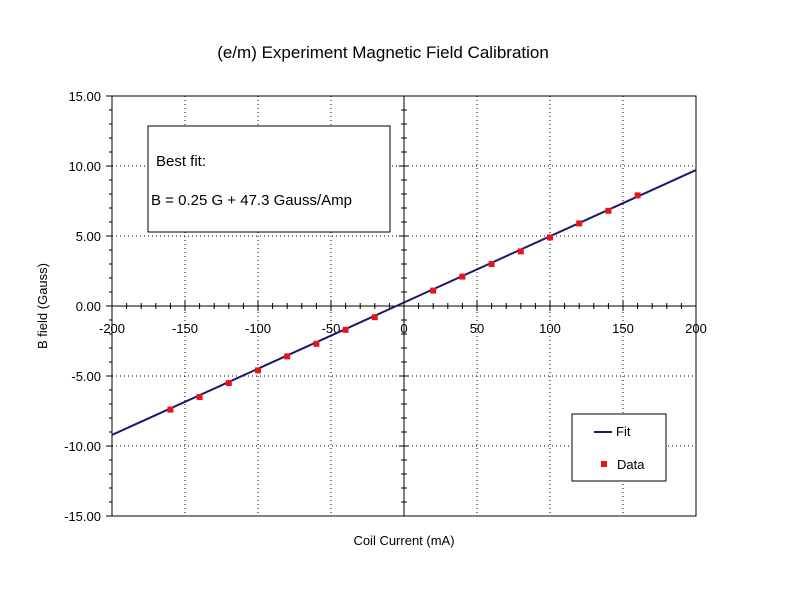 Image resolution: width=792 pixels, height=612 pixels. I want to click on y-tick-label: 0.00, so click(88, 306).